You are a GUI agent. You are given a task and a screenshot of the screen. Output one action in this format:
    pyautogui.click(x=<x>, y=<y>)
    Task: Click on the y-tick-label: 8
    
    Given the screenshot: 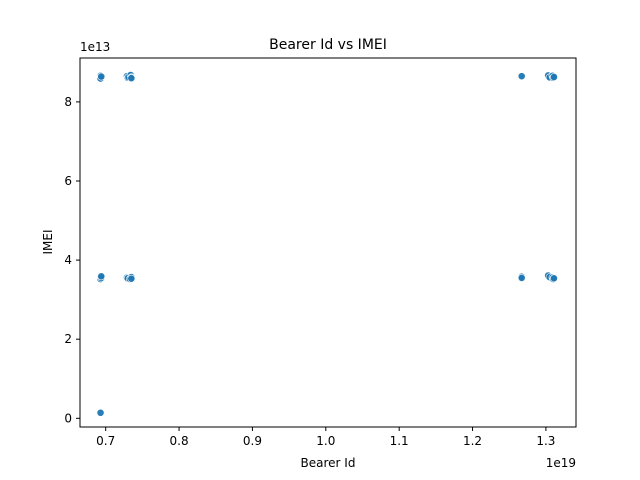 What is the action you would take?
    pyautogui.click(x=68, y=102)
    